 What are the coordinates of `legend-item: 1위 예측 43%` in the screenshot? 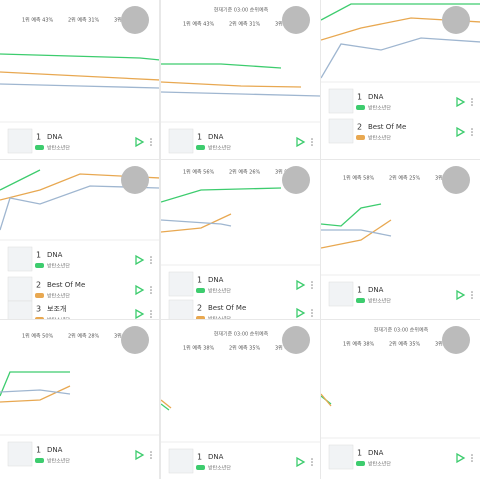 It's located at (199, 24).